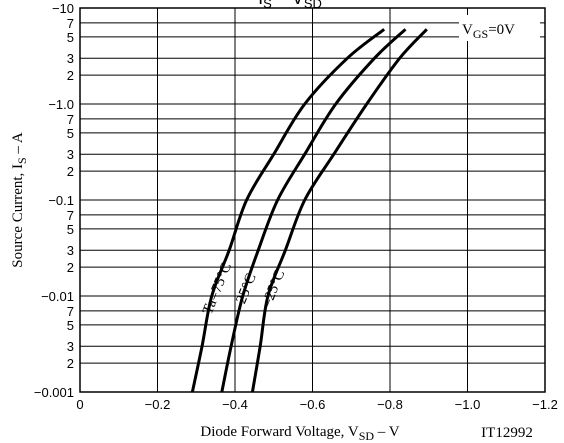 The height and width of the screenshot is (443, 564). What do you see at coordinates (217, 289) in the screenshot?
I see `curve-label: Ta=75°C` at bounding box center [217, 289].